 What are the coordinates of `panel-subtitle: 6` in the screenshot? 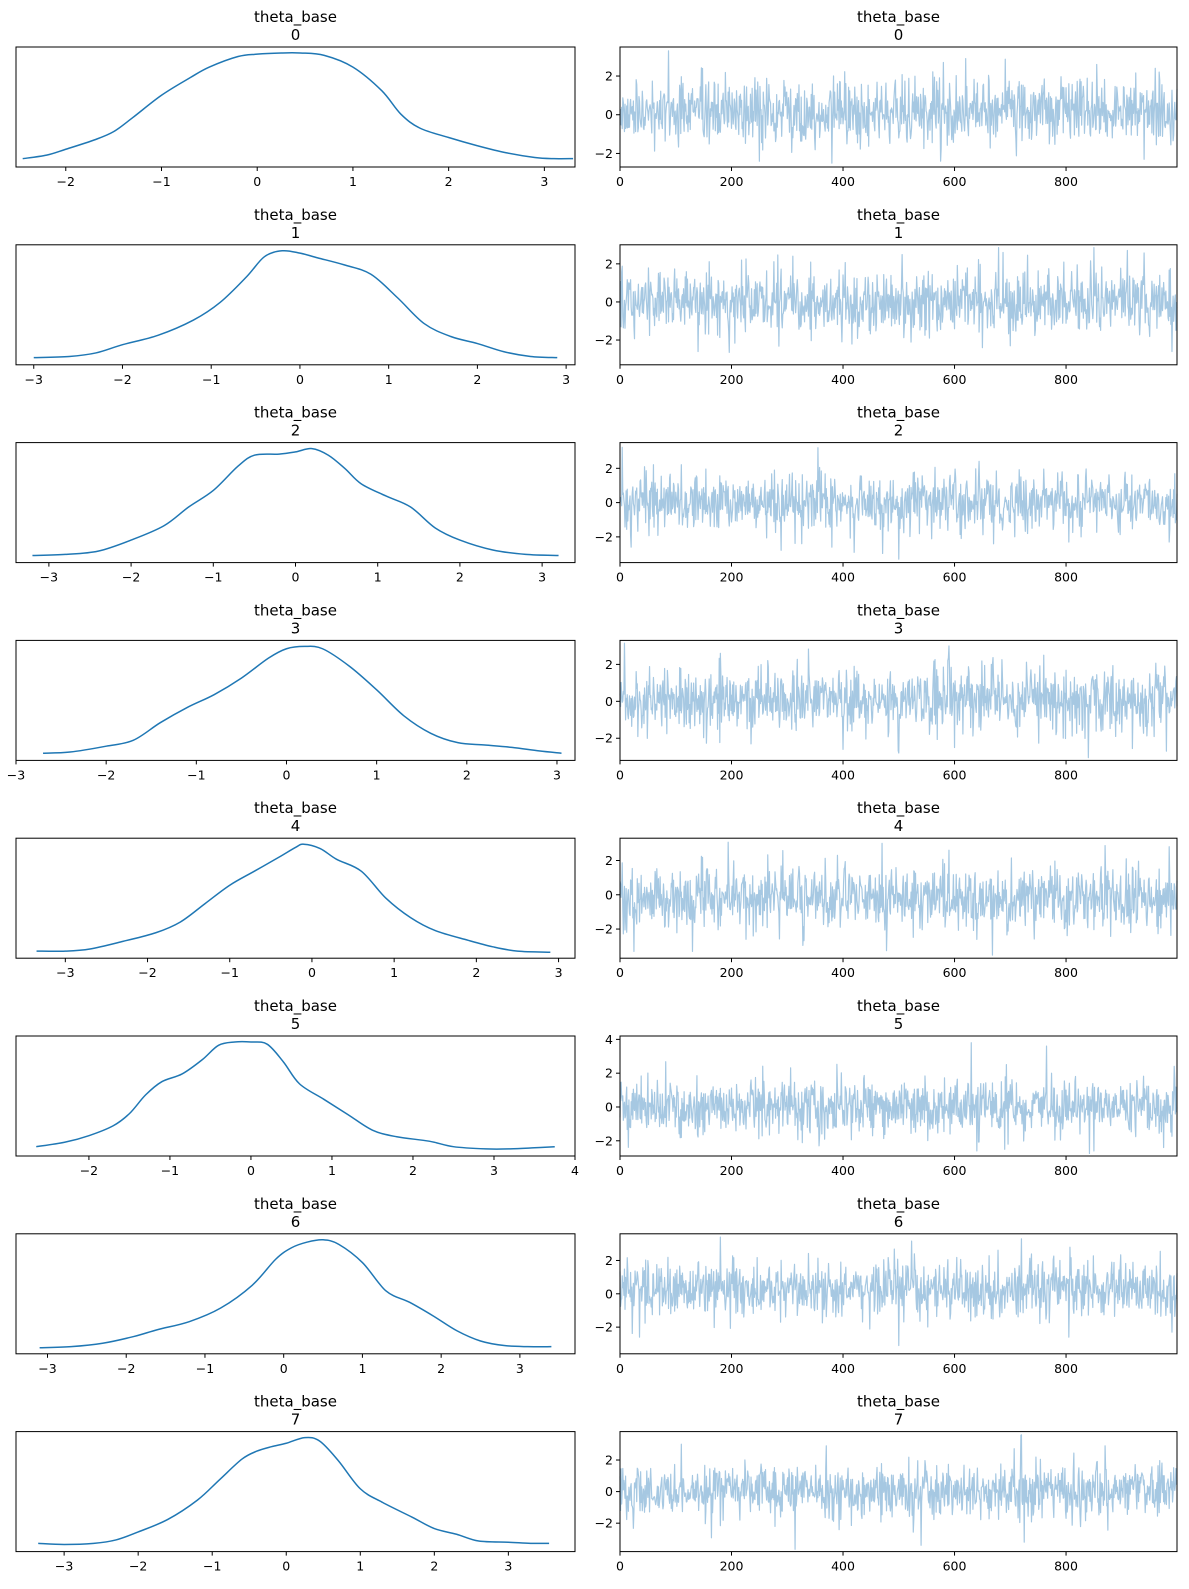 It's located at (296, 1222).